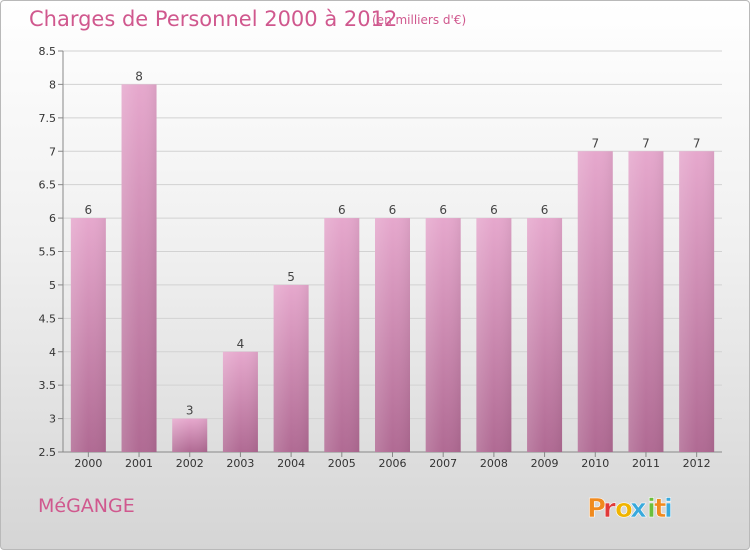  Describe the element at coordinates (595, 463) in the screenshot. I see `x-tick-label: 2010` at that location.